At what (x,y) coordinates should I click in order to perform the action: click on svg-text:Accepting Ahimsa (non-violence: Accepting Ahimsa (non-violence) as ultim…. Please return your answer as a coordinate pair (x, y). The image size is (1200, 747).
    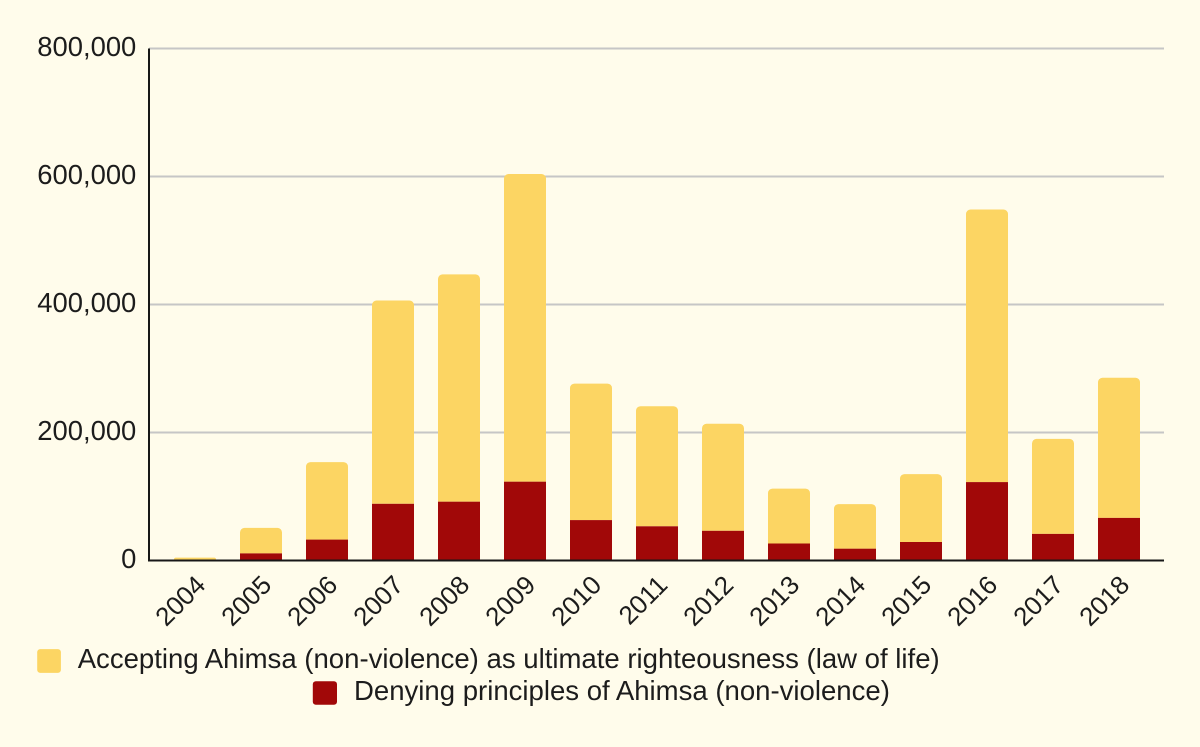
    Looking at the image, I should click on (509, 658).